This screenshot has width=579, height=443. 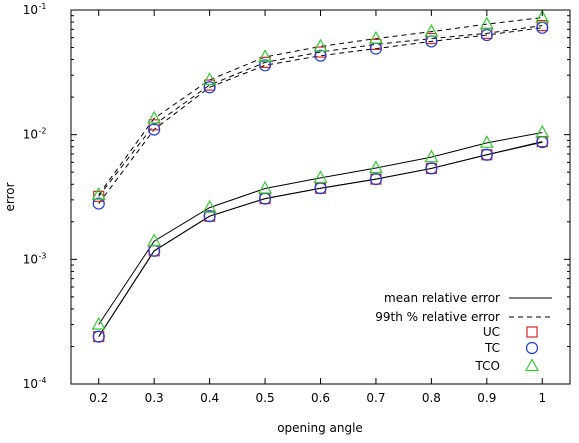 What do you see at coordinates (209, 398) in the screenshot?
I see `x-tick-label: 0.4` at bounding box center [209, 398].